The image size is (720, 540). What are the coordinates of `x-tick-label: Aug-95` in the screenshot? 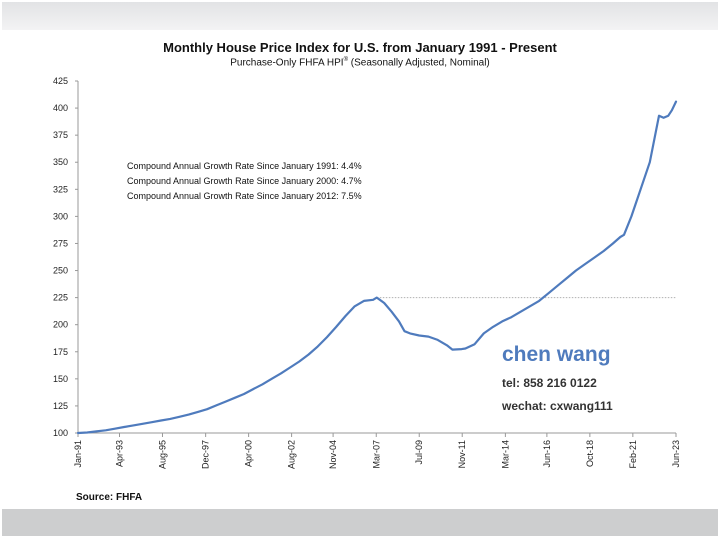 It's located at (162, 454).